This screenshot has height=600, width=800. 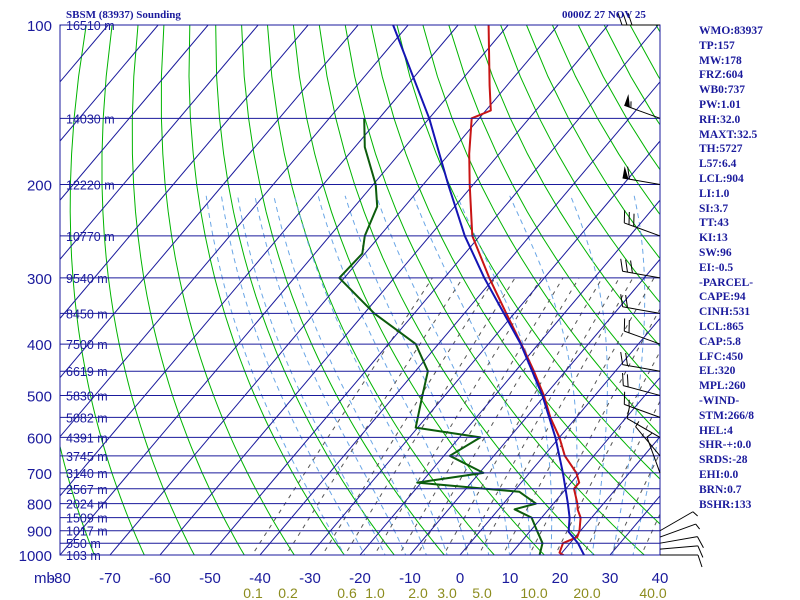 What do you see at coordinates (720, 119) in the screenshot?
I see `index-item: RH:32.0` at bounding box center [720, 119].